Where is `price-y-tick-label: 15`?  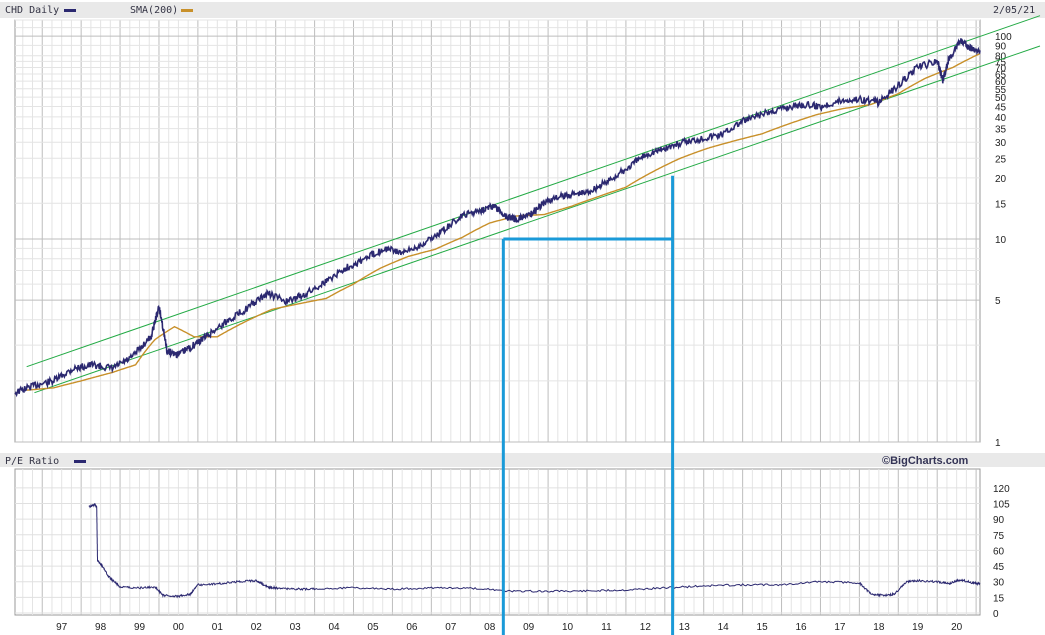 price-y-tick-label: 15 is located at coordinates (1001, 204).